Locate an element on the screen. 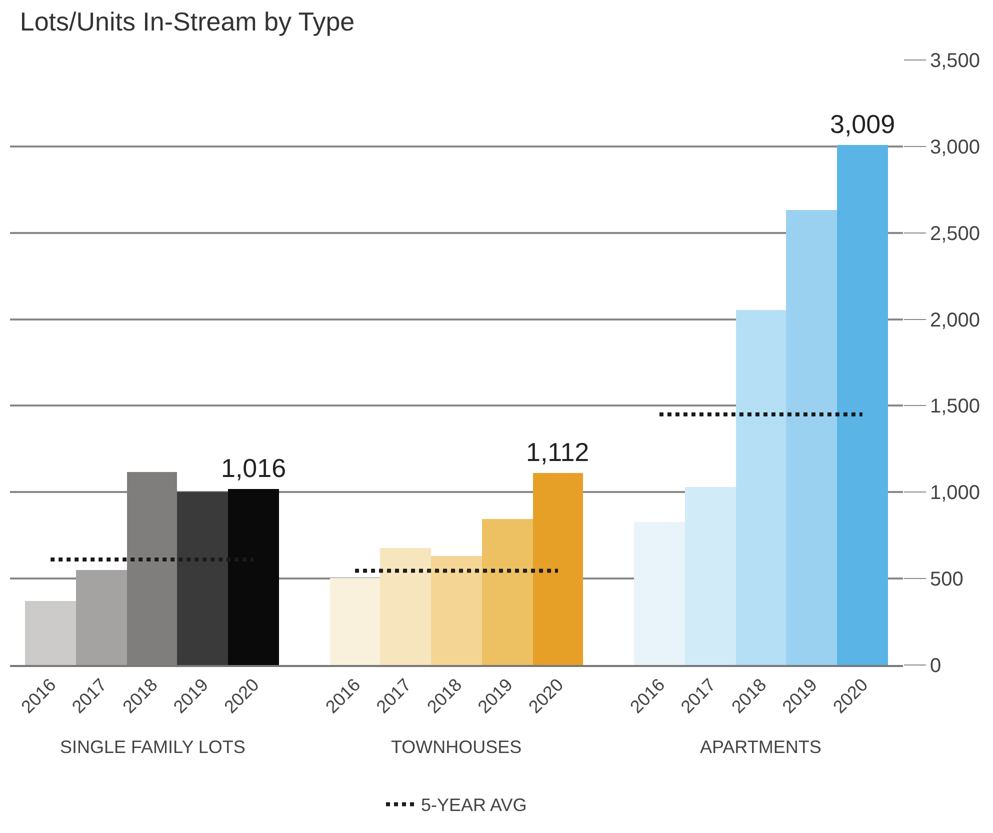 Image resolution: width=993 pixels, height=833 pixels. data-label: 1,016 is located at coordinates (253, 468).